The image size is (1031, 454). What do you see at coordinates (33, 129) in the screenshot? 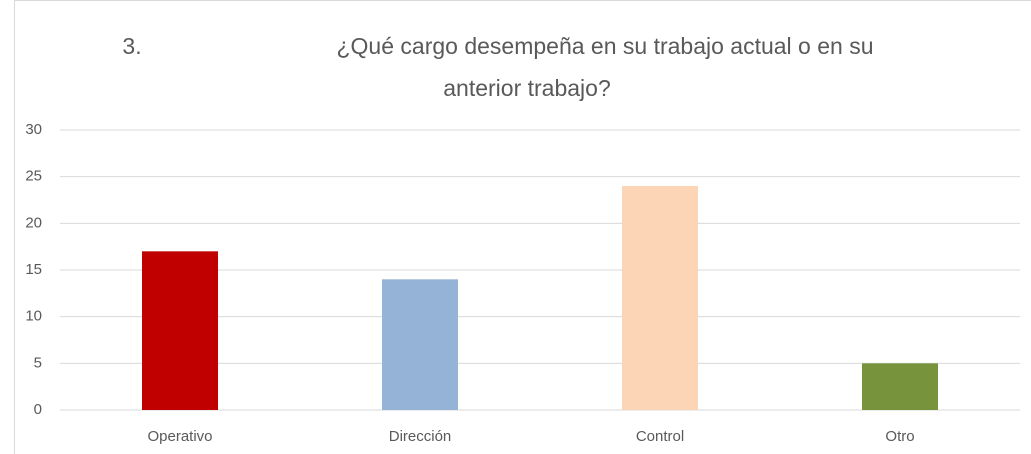
I see `y-tick-label: 30` at bounding box center [33, 129].